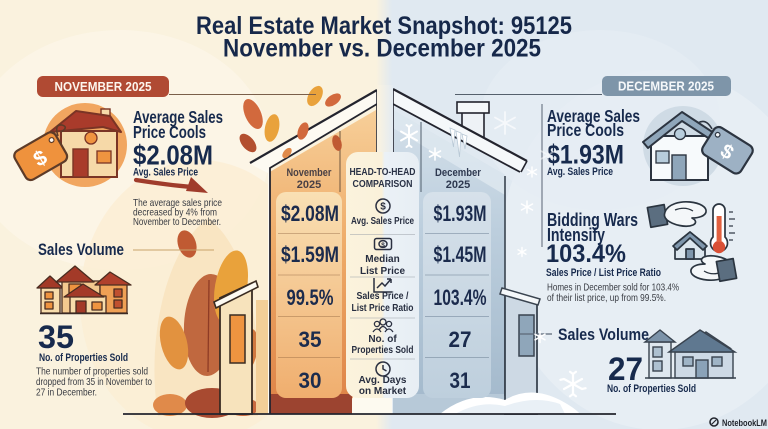 Image resolution: width=768 pixels, height=429 pixels. I want to click on svg-text:Homes in December sold for 103: Homes in December sold for 103.4%, so click(613, 288).